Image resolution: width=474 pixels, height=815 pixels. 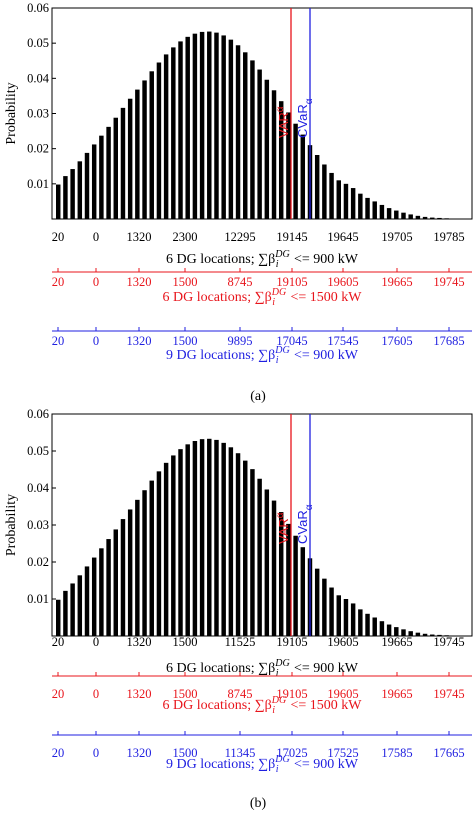 I want to click on x-axis-label: 6 DG locations; ∑βDG i <= 900 kW, so click(x=262, y=668).